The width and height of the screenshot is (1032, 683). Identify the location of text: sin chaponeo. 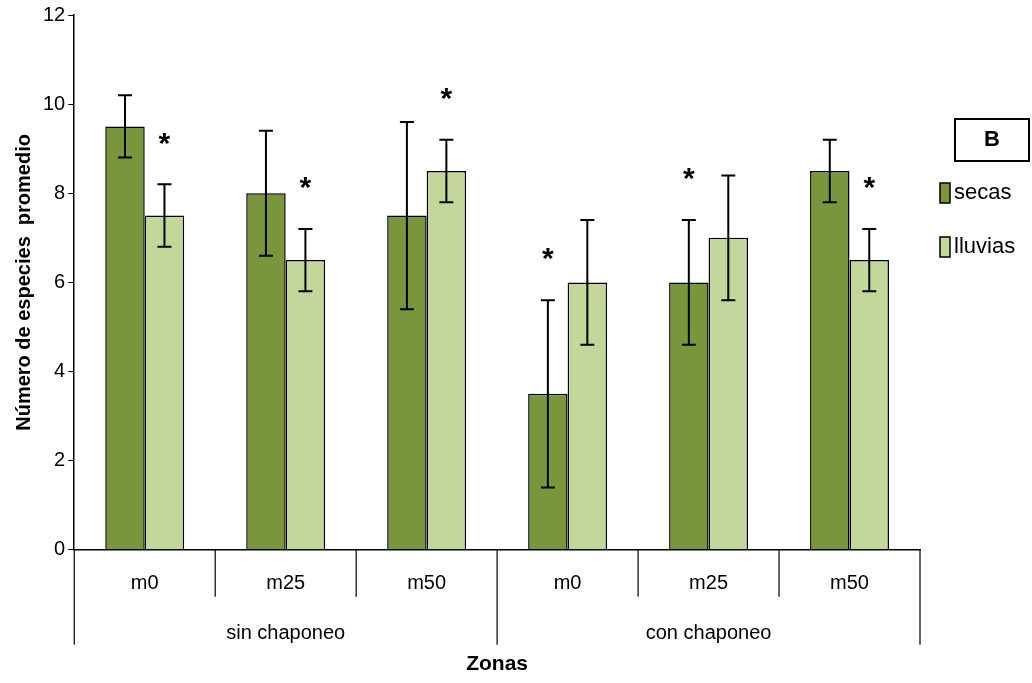
(286, 632).